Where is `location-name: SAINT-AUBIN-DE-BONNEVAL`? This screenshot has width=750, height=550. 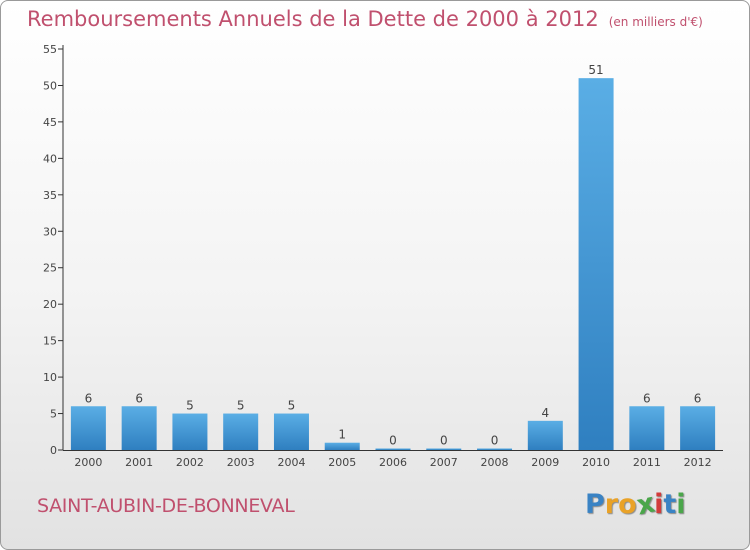 location-name: SAINT-AUBIN-DE-BONNEVAL is located at coordinates (166, 506).